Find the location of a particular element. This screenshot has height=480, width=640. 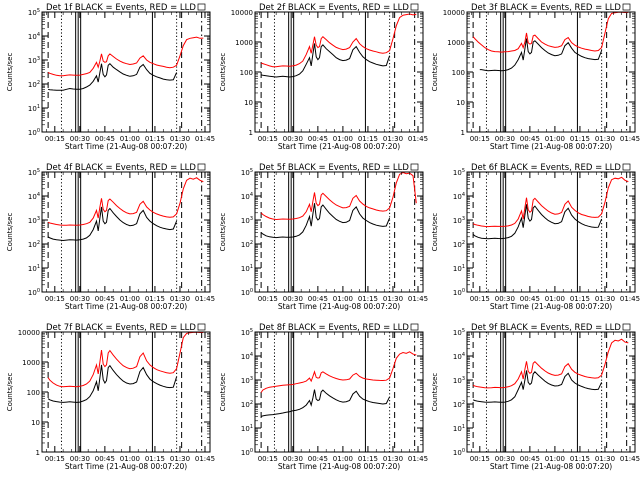

y-tick-label: 10⁴ is located at coordinates (34, 196).